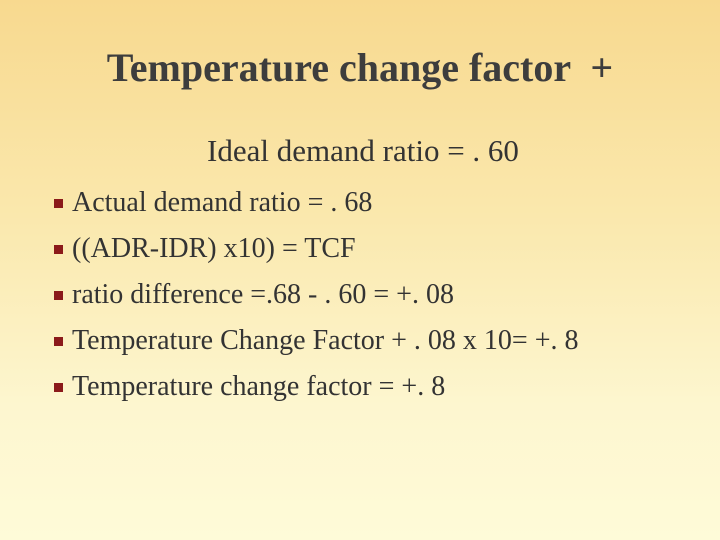 This screenshot has width=720, height=540. Describe the element at coordinates (222, 202) in the screenshot. I see `bullet-text: Actual demand ratio = . 68` at that location.